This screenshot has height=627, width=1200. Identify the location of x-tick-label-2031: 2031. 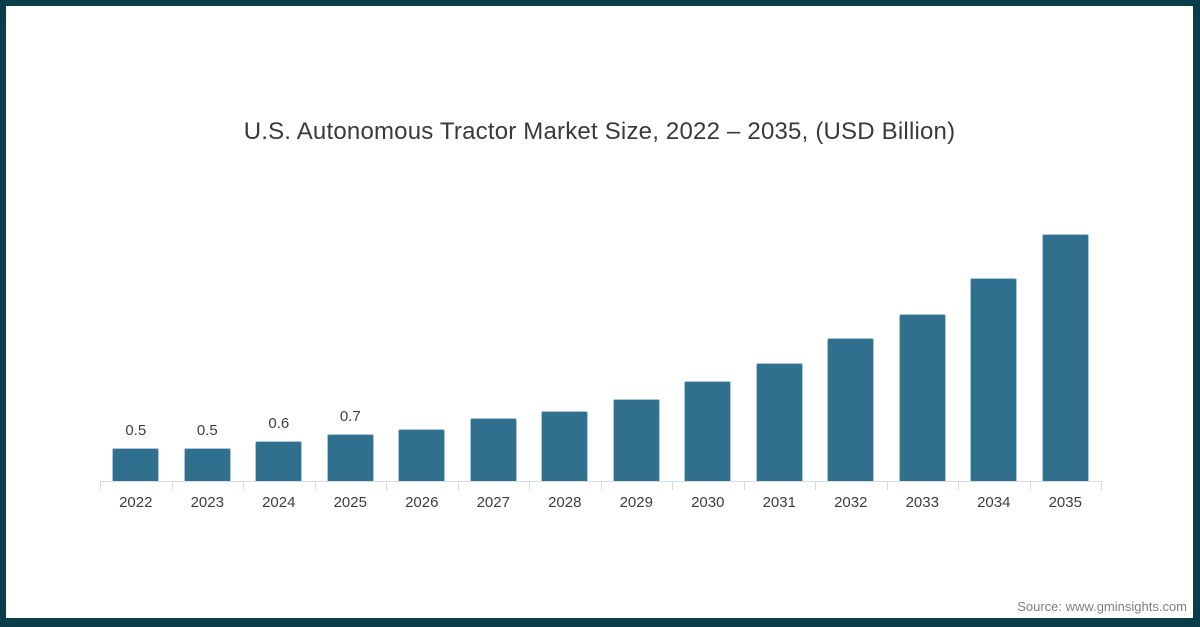
(779, 502).